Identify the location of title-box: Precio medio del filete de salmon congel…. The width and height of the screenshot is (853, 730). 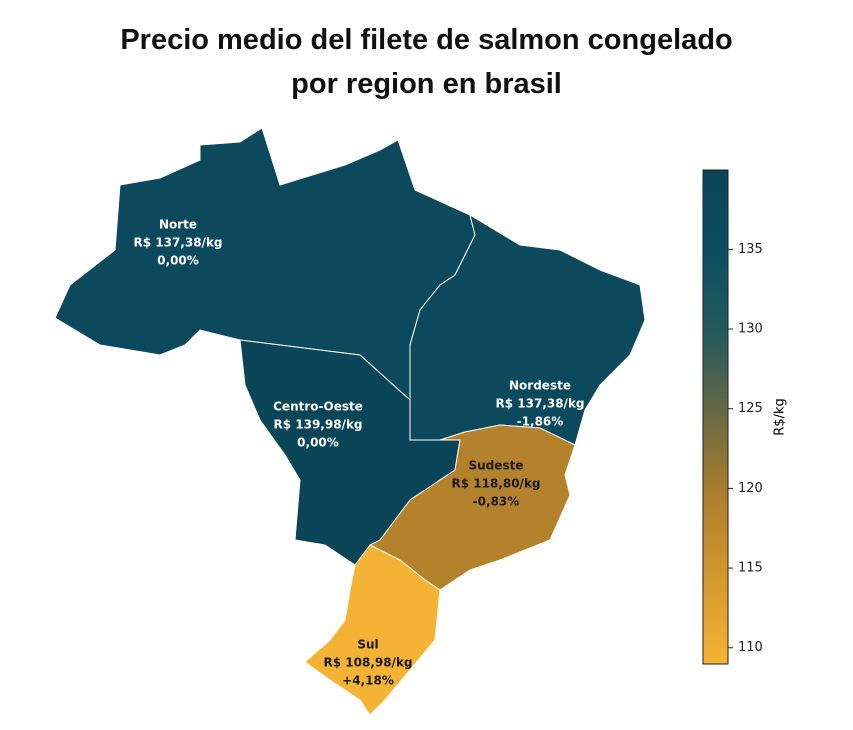
(426, 62).